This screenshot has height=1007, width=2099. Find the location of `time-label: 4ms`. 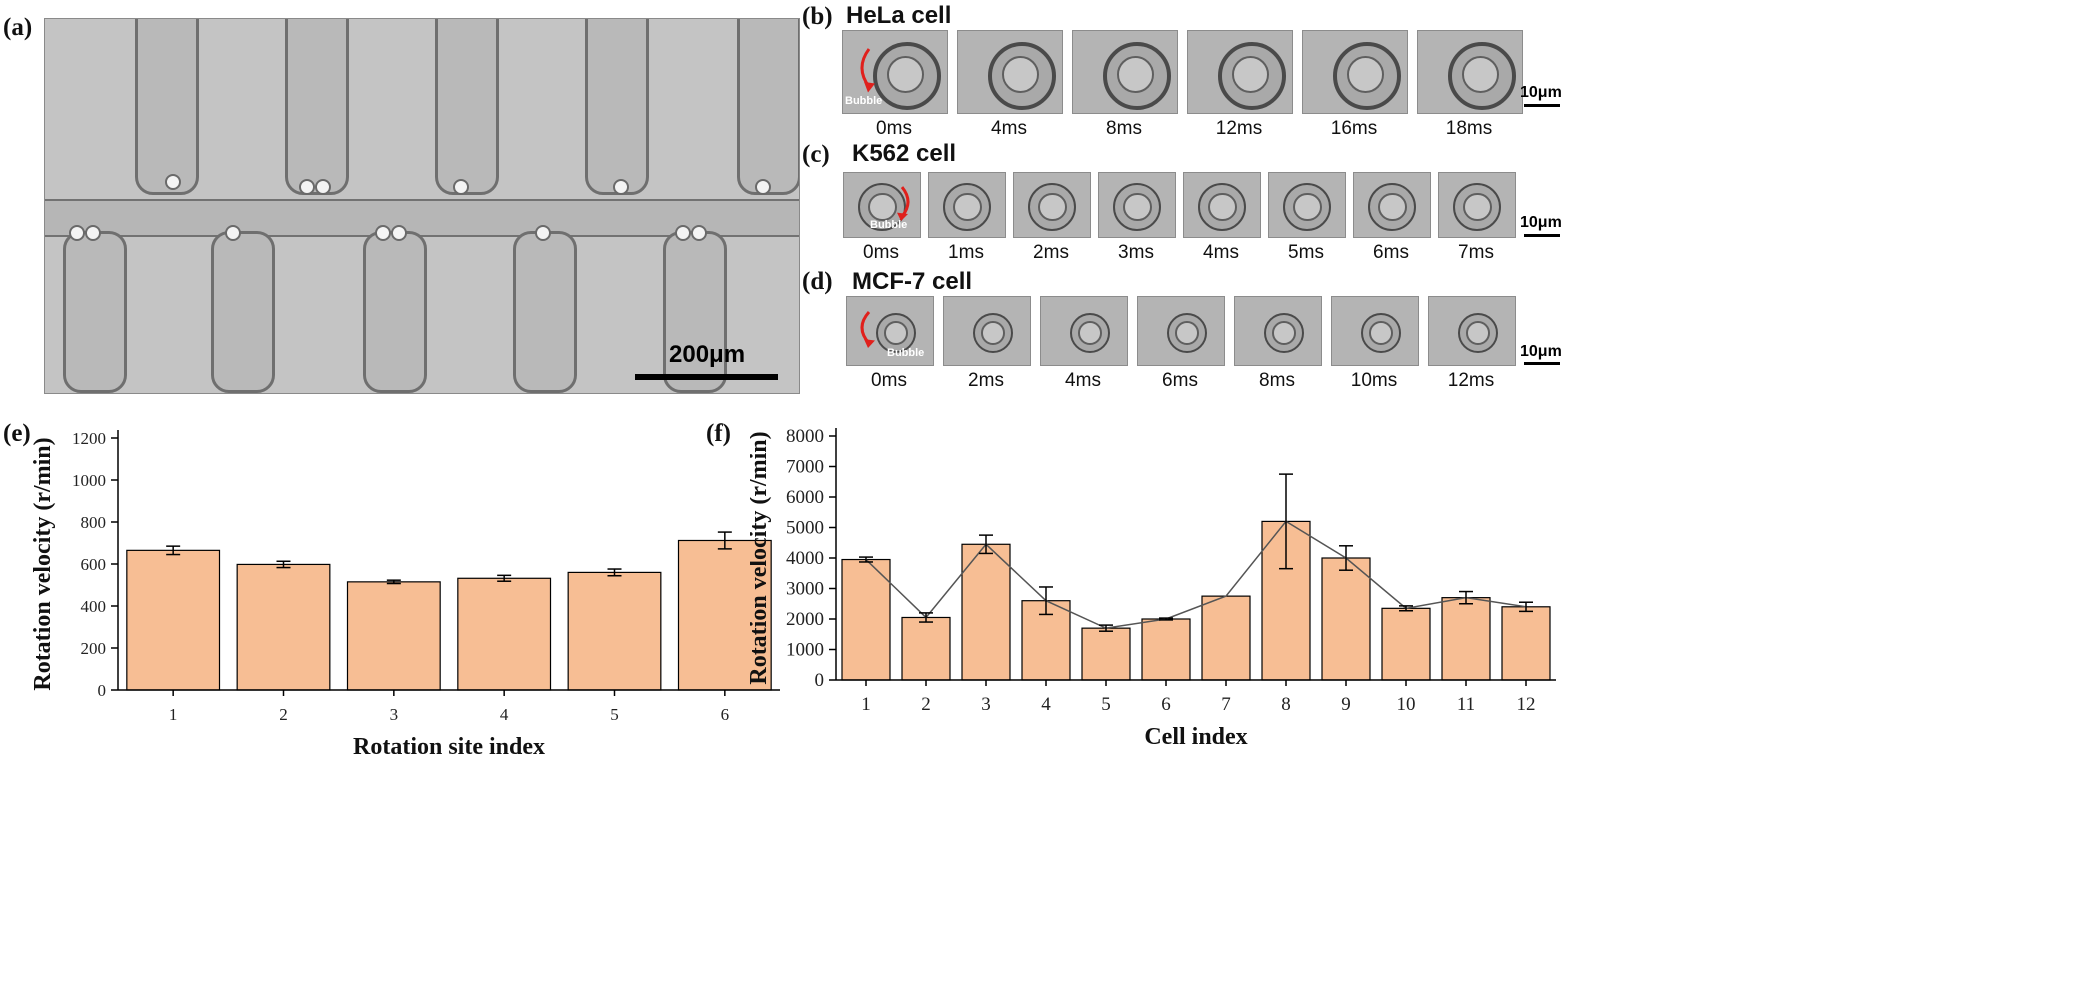

time-label: 4ms is located at coordinates (1221, 252).